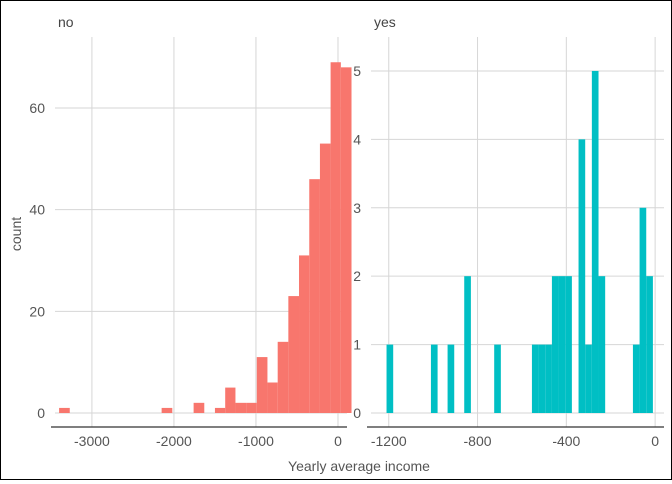  Describe the element at coordinates (37, 108) in the screenshot. I see `y-tick-label-no-3: 60` at that location.